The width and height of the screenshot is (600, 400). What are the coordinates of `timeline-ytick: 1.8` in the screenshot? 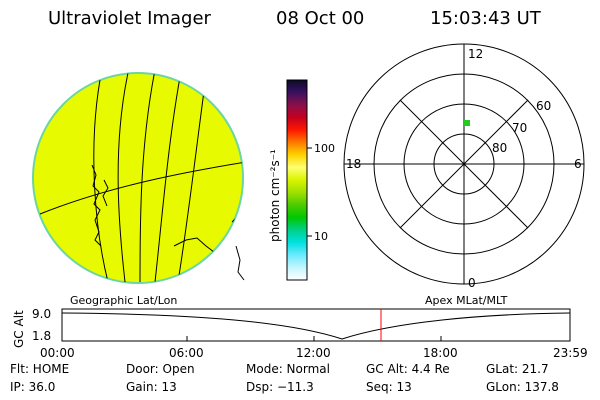 It's located at (41, 336).